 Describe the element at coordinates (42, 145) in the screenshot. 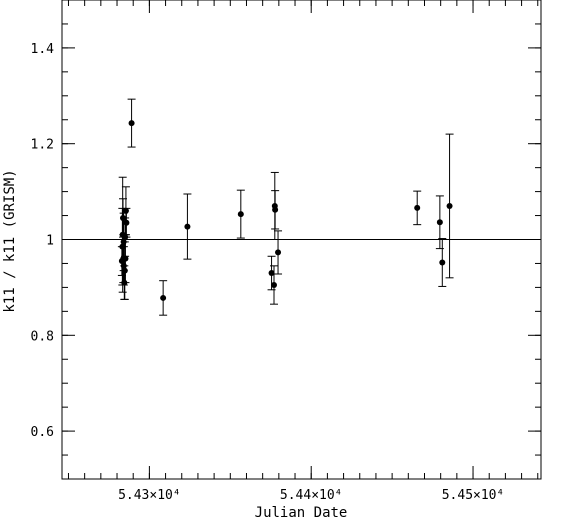

I see `y-tick-label: 1.2` at that location.